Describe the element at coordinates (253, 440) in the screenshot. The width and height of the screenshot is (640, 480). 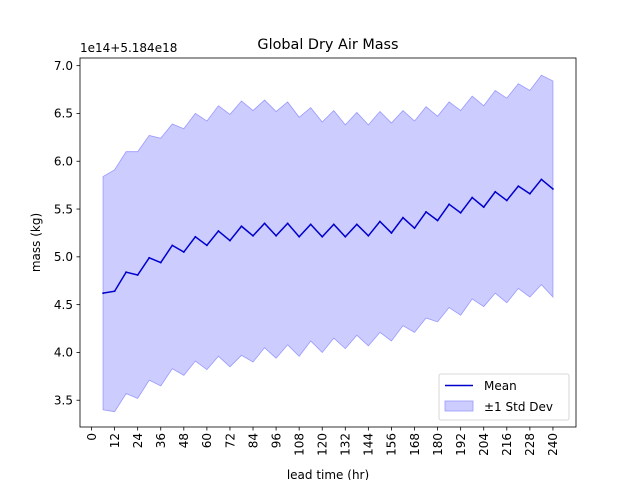
I see `x-tick-label: 84` at that location.